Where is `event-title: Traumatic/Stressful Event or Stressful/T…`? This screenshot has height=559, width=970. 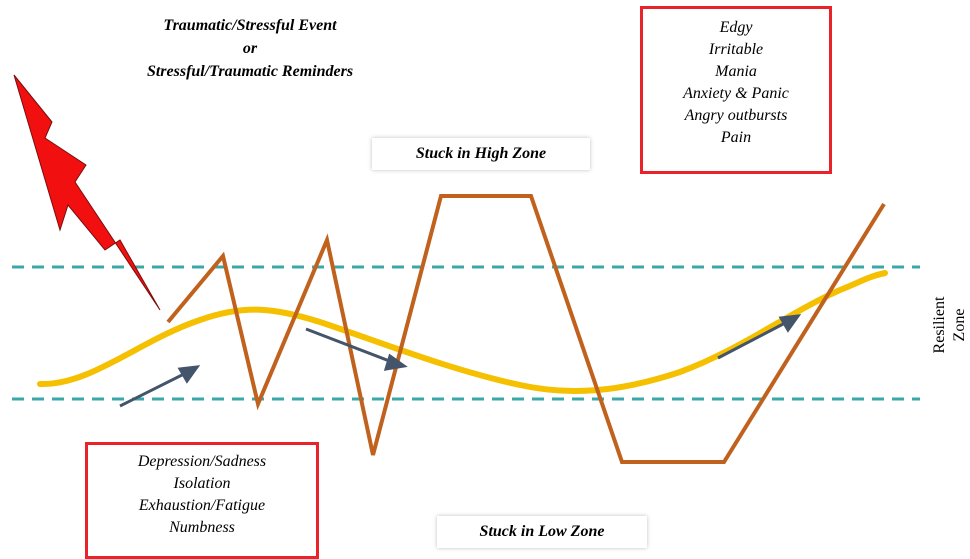 event-title: Traumatic/Stressful Event or Stressful/T… is located at coordinates (250, 48).